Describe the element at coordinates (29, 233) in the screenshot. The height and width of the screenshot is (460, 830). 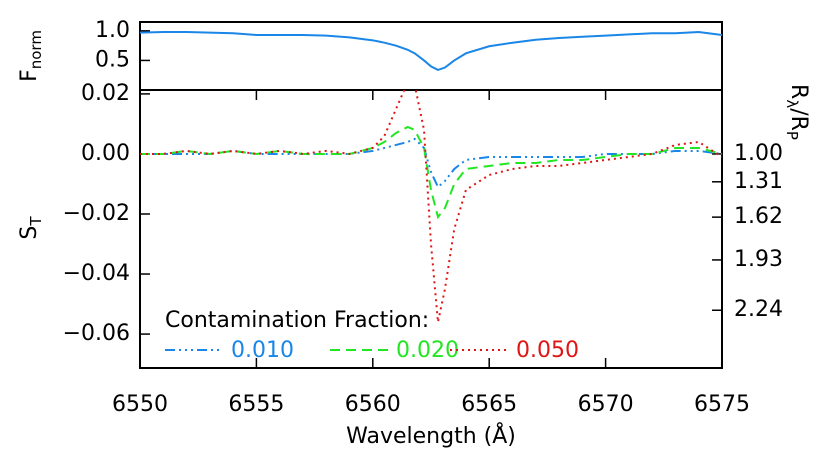
I see `label-main: S` at that location.